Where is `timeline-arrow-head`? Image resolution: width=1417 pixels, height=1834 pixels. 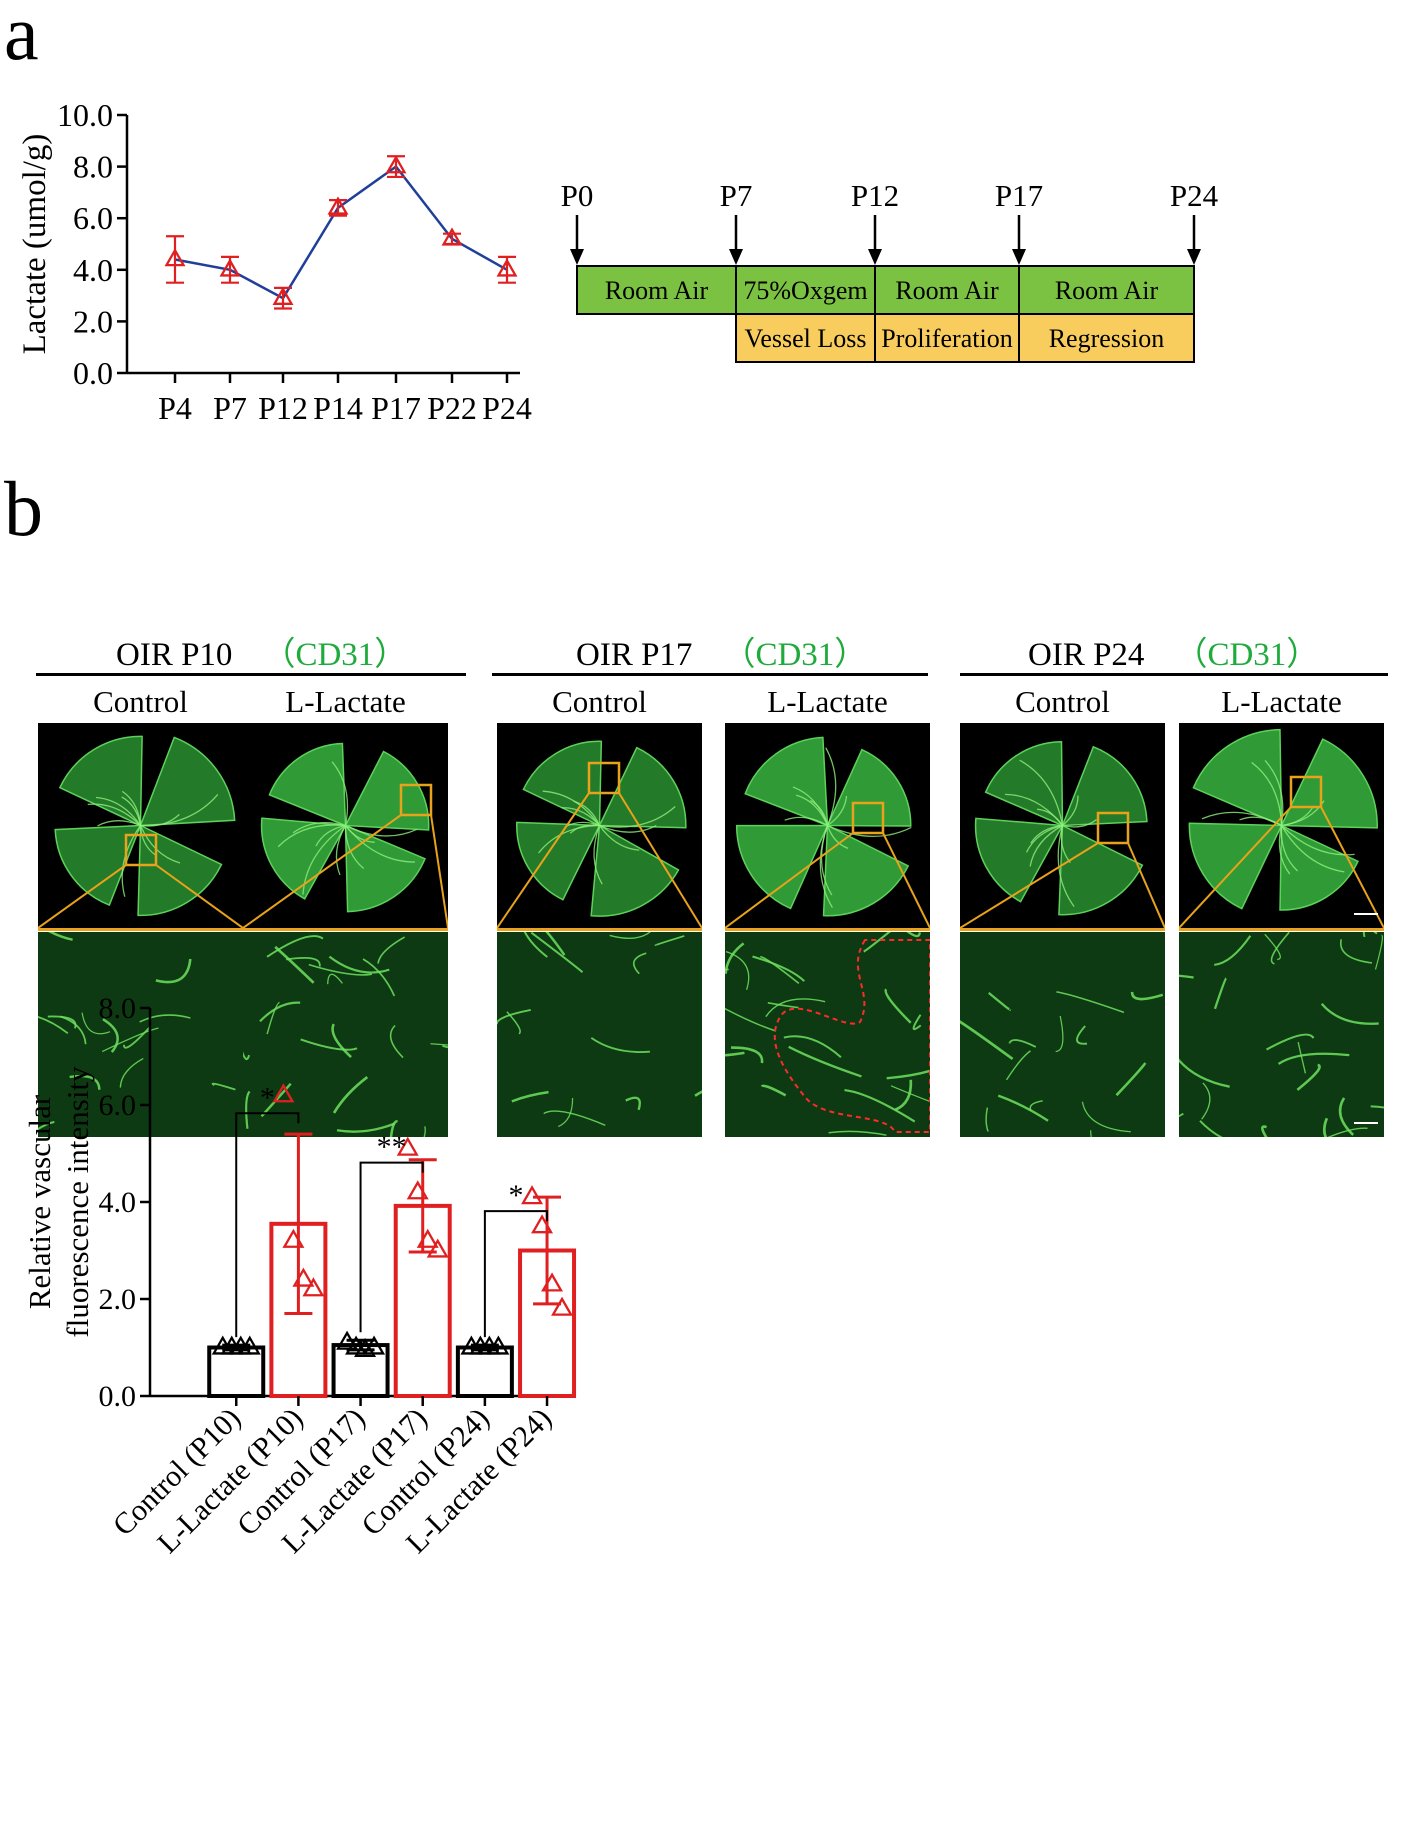 timeline-arrow-head is located at coordinates (1019, 257).